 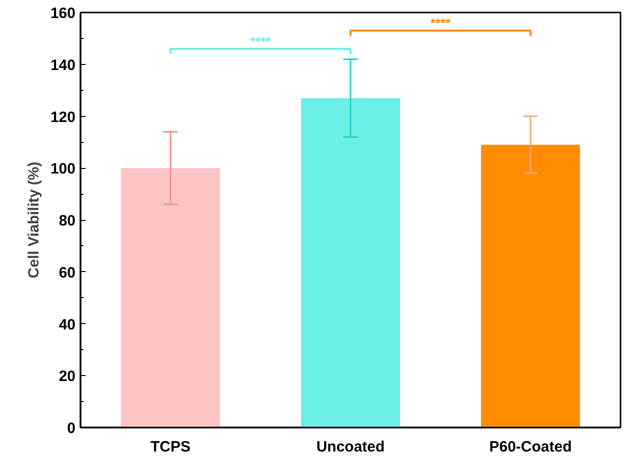 What do you see at coordinates (71, 428) in the screenshot?
I see `y-tick-label: 0` at bounding box center [71, 428].